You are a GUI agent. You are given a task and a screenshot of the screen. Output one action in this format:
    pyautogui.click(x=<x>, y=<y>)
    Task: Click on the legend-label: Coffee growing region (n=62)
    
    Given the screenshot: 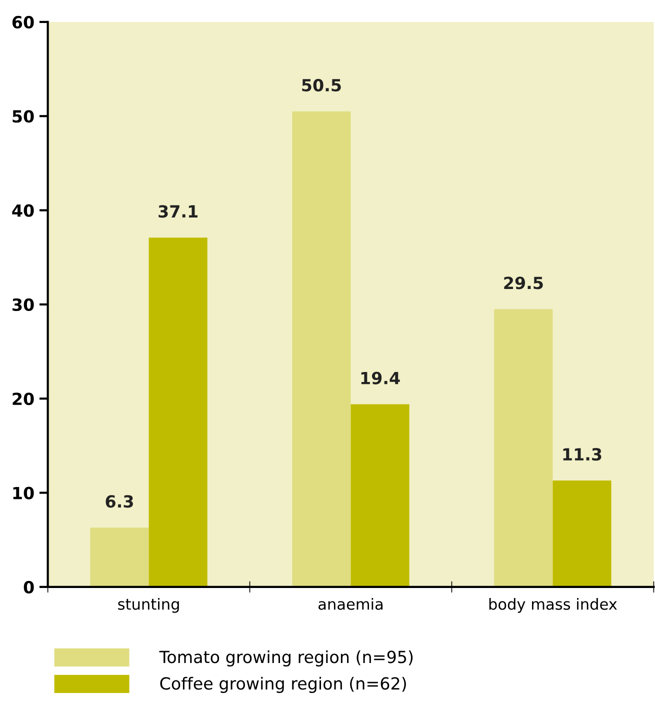 What is the action you would take?
    pyautogui.click(x=283, y=684)
    